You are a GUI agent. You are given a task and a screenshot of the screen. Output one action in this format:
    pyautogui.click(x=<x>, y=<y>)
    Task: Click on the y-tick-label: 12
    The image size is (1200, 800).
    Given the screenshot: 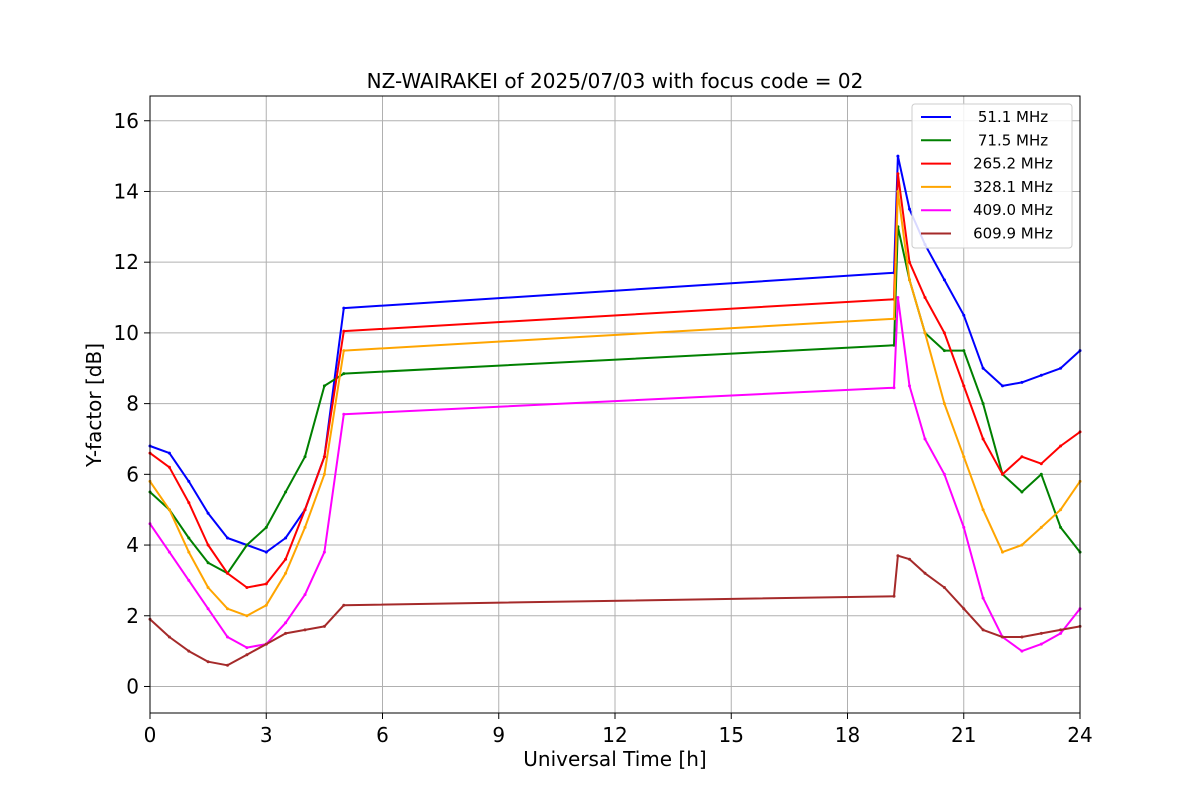 What is the action you would take?
    pyautogui.click(x=126, y=262)
    